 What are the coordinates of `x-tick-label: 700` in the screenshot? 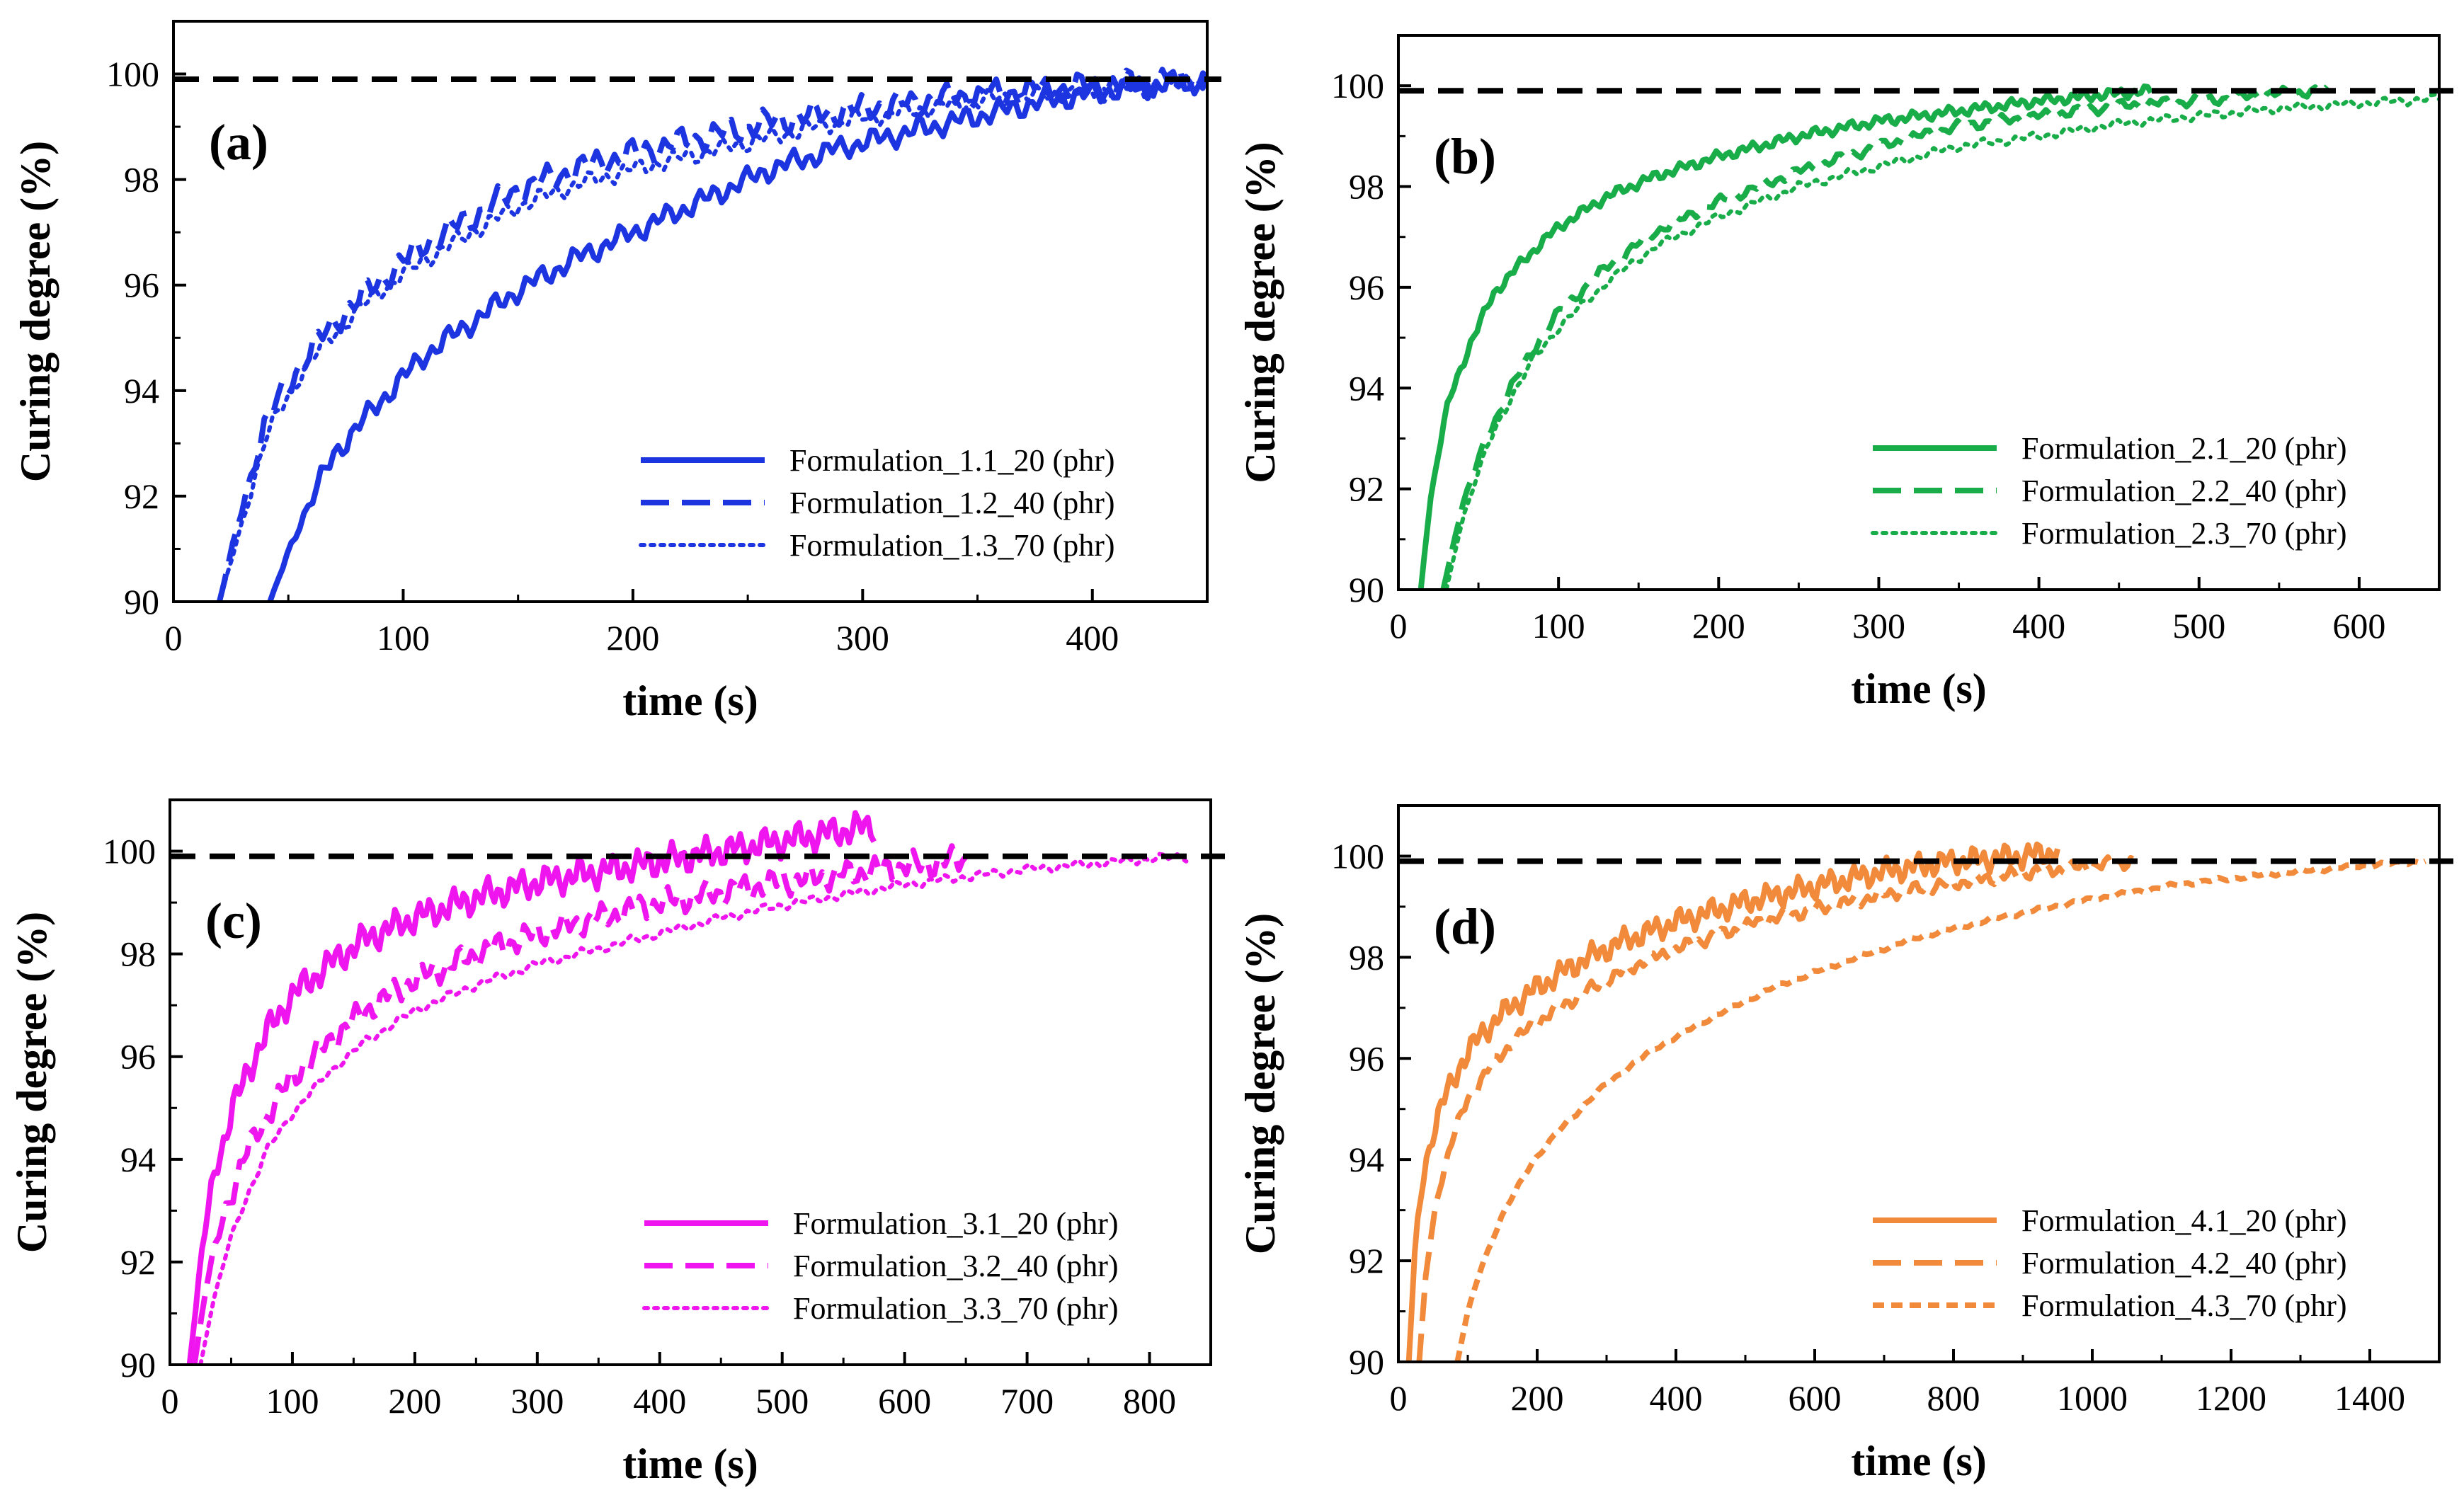 It's located at (1027, 1401).